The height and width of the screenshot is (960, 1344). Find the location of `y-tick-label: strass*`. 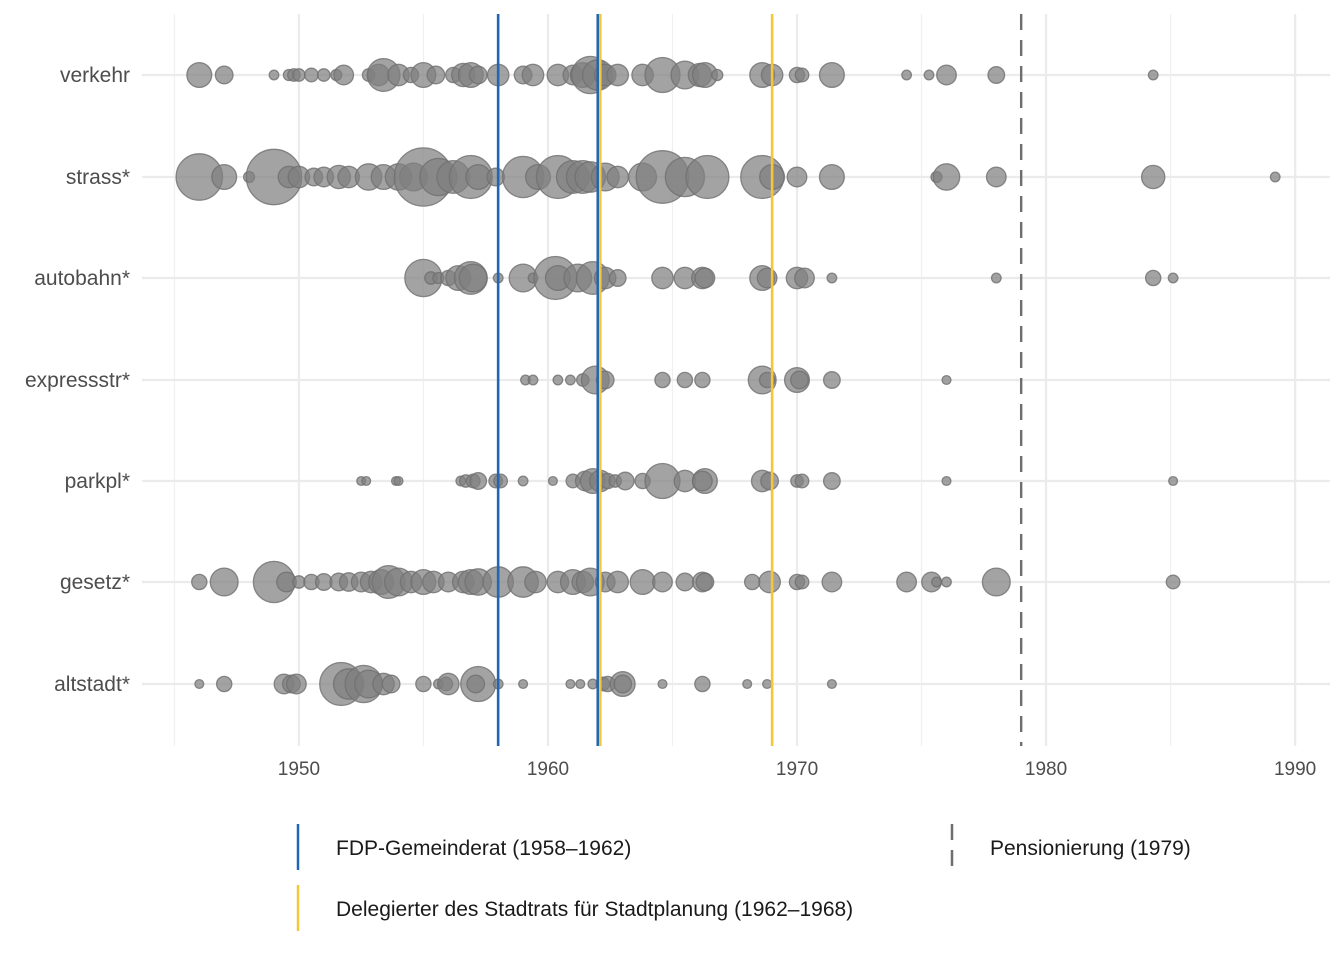

y-tick-label: strass* is located at coordinates (98, 177).